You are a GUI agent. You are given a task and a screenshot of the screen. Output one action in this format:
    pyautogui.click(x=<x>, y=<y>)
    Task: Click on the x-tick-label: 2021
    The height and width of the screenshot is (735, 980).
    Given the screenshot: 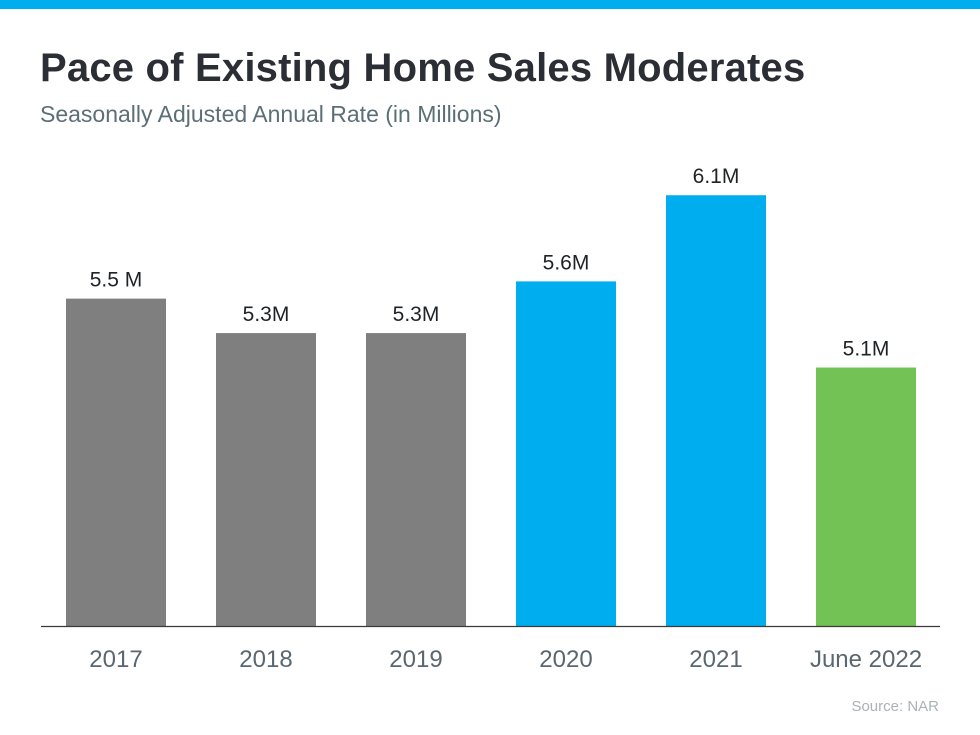 What is the action you would take?
    pyautogui.click(x=715, y=659)
    